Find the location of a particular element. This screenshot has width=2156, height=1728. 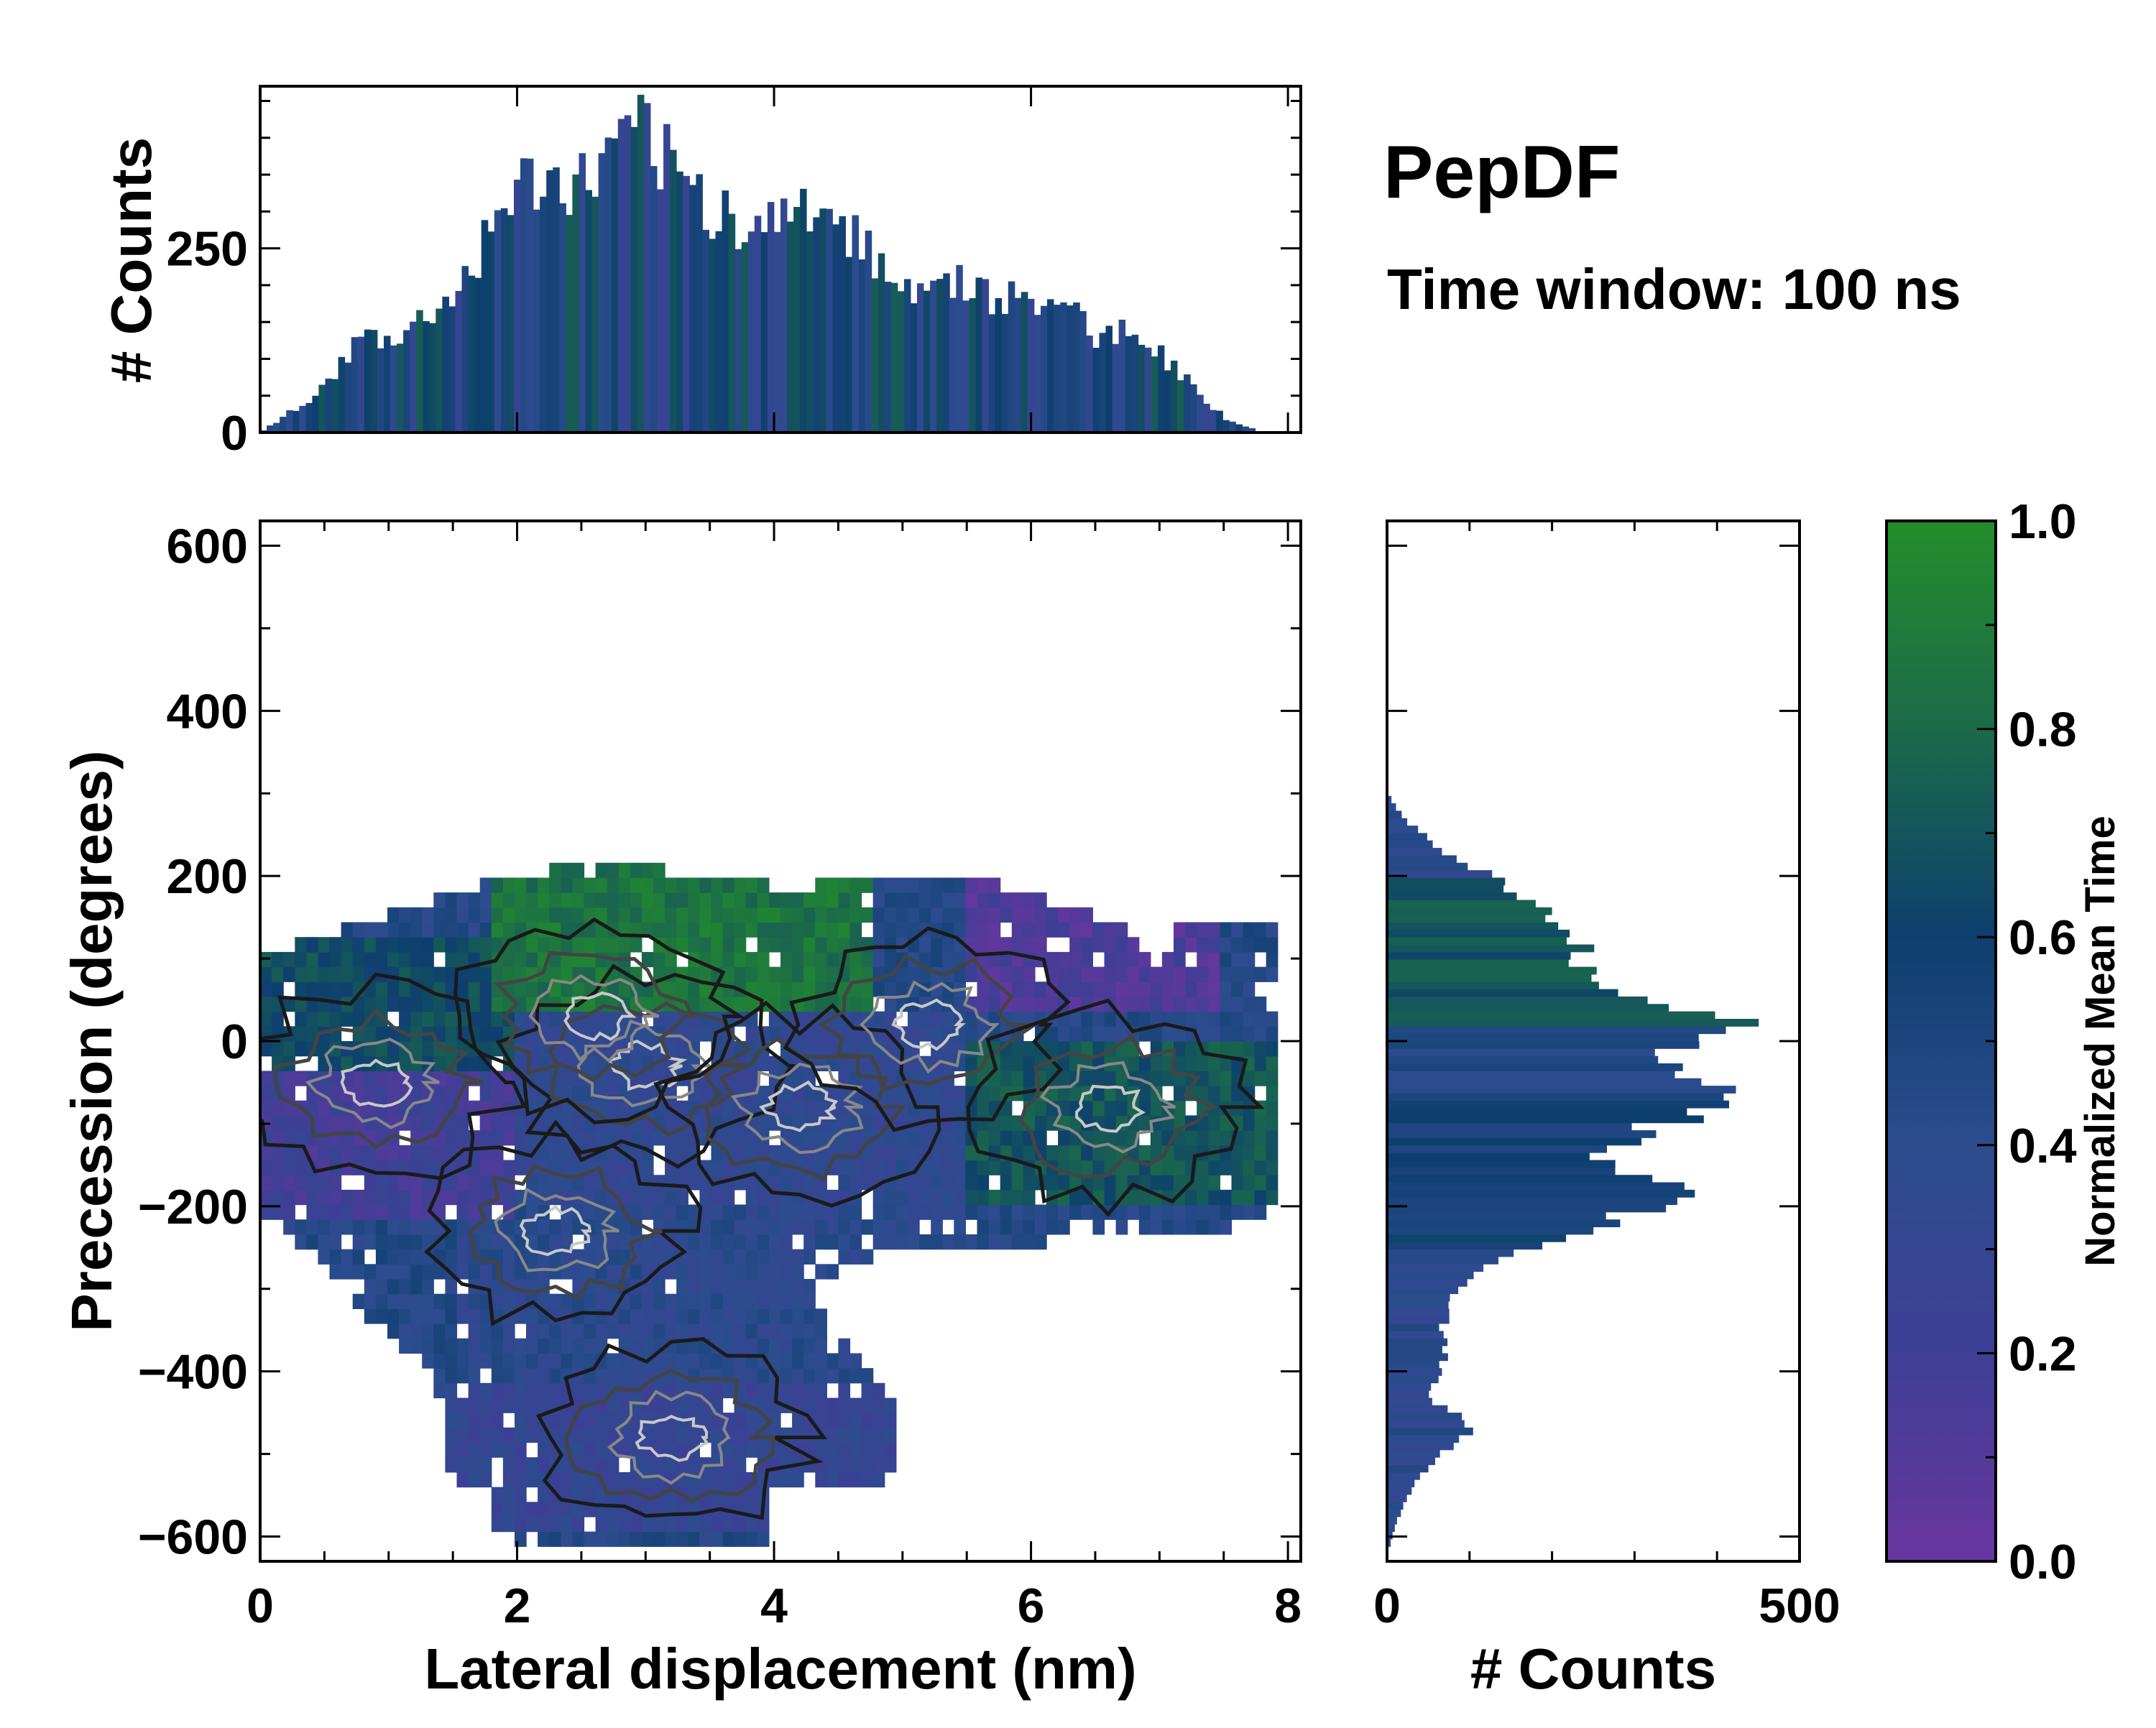

main-ylabel: Precession (degrees) is located at coordinates (92, 1040).